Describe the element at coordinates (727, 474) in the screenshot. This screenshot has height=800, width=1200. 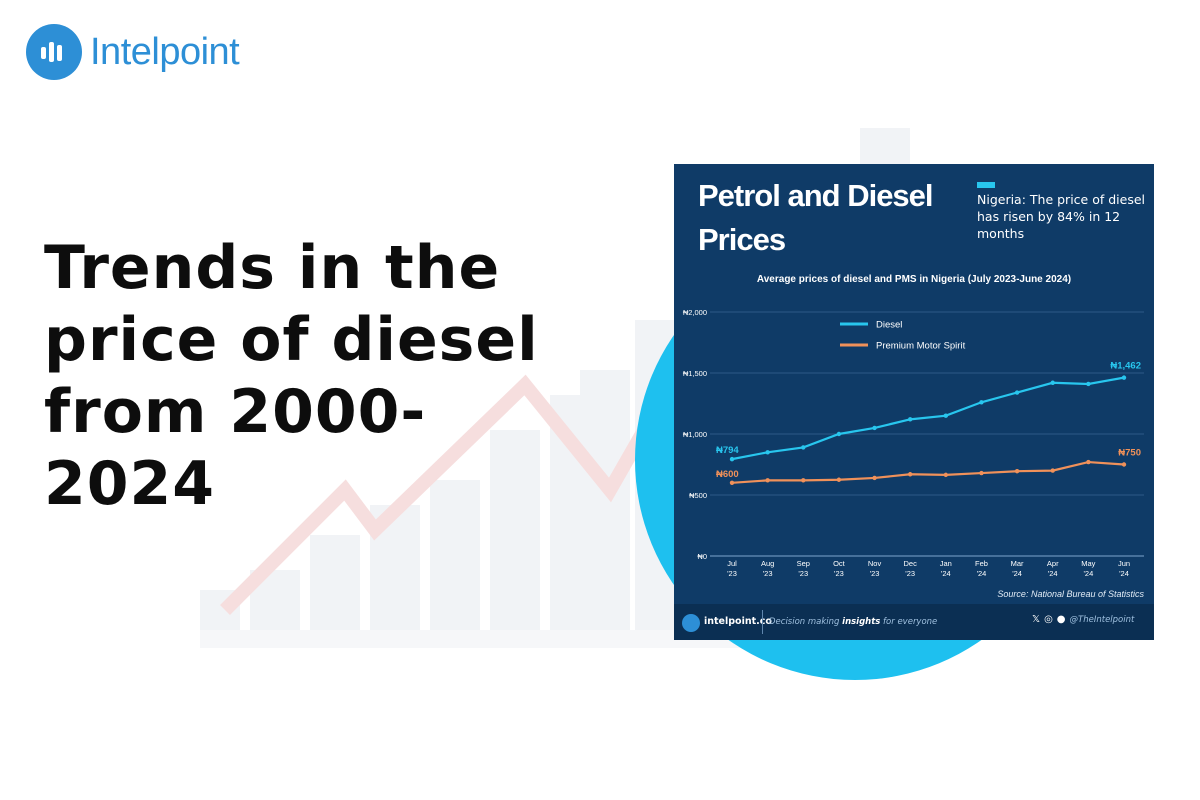
I see `data-label-first: ₦600` at that location.